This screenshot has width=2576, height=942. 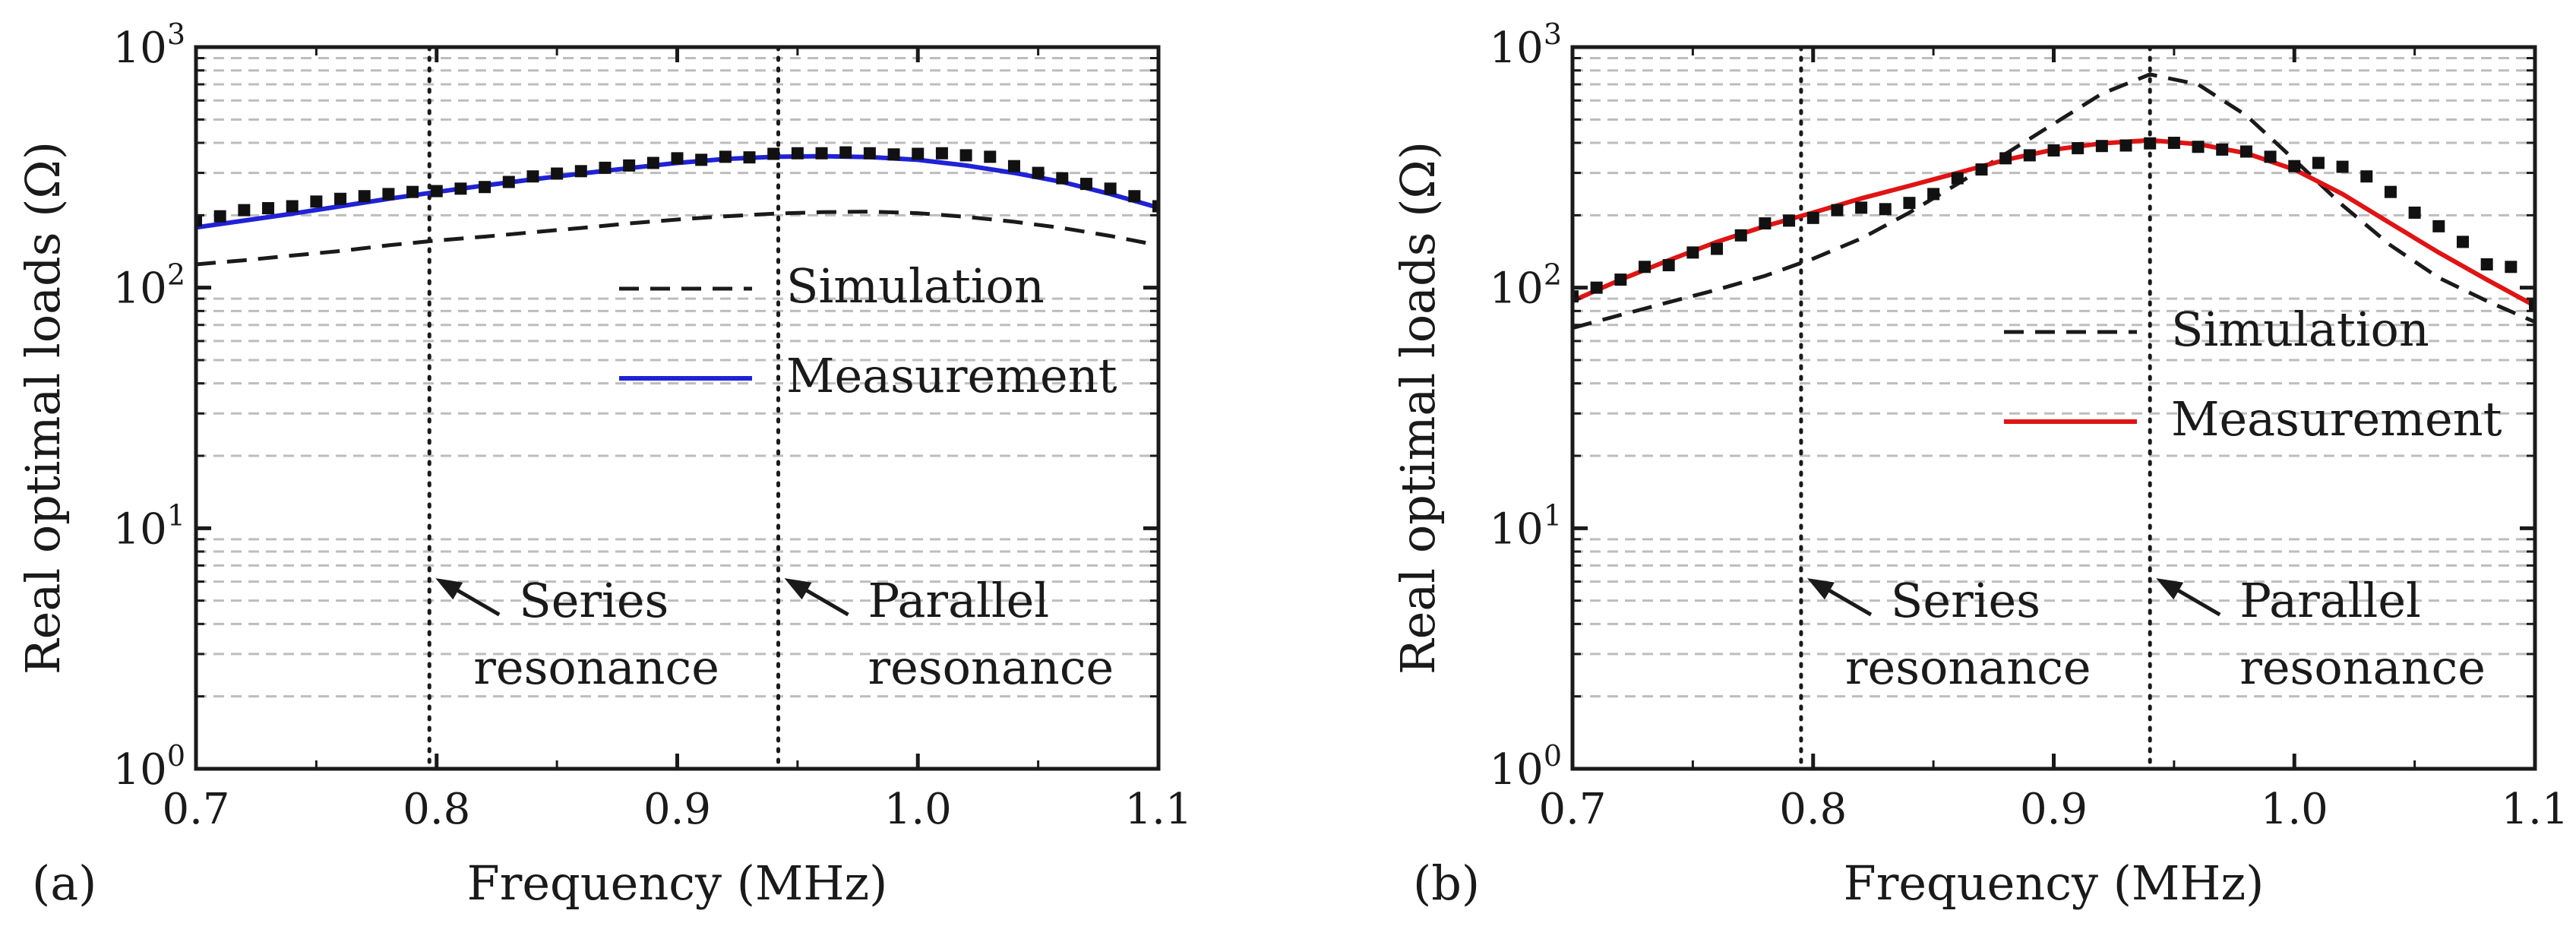 What do you see at coordinates (149, 45) in the screenshot?
I see `y-tick-label: 10³` at bounding box center [149, 45].